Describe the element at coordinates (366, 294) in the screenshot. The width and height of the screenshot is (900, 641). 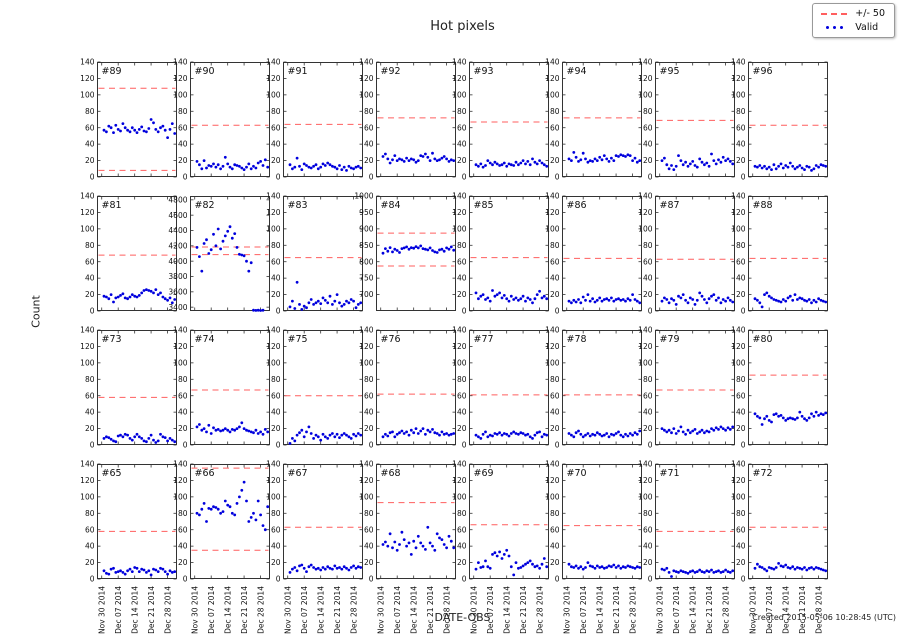
I see `y-tick-label: 700` at that location.